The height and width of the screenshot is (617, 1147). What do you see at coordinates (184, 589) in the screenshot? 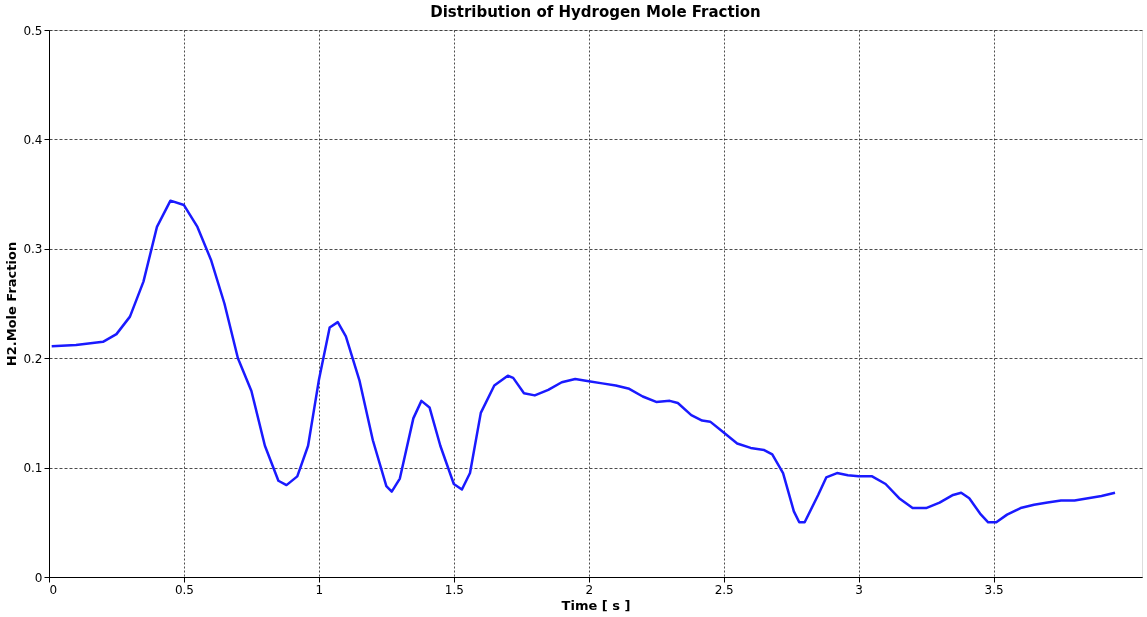
I see `x-tick-label: 0.5` at bounding box center [184, 589].